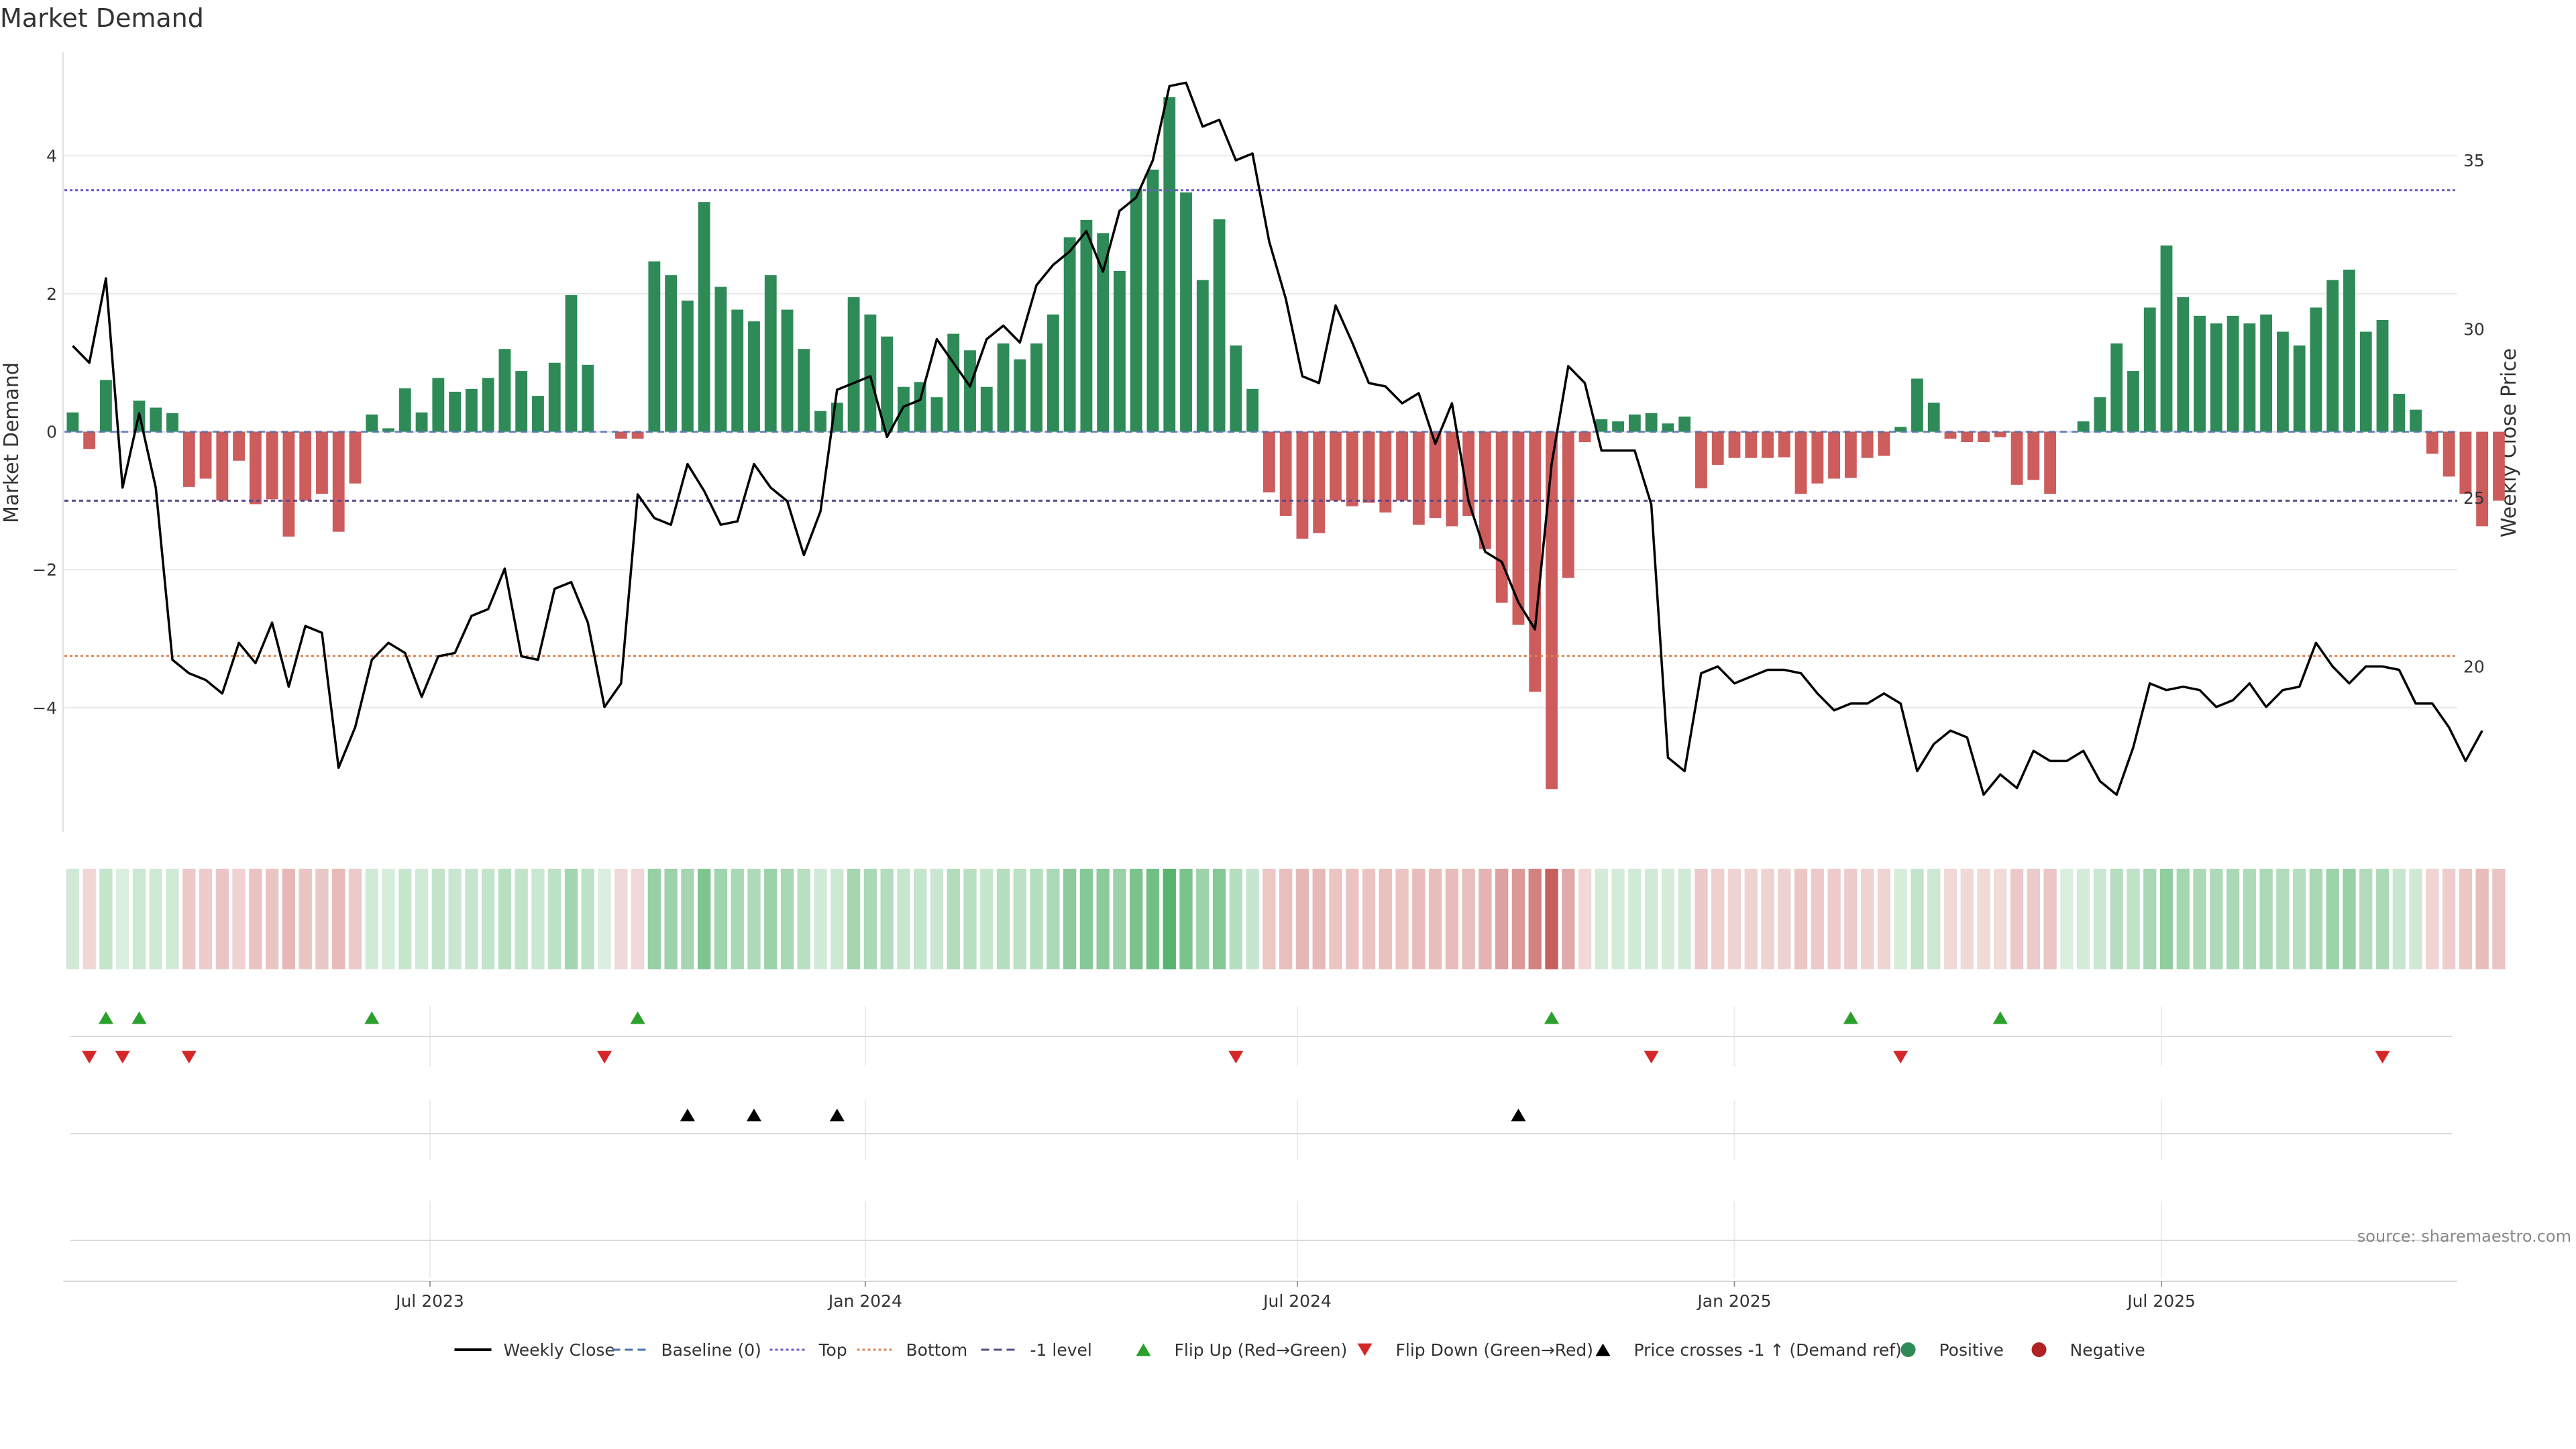 The width and height of the screenshot is (2576, 1449). Describe the element at coordinates (711, 1350) in the screenshot. I see `legend-label: Baseline (0)` at that location.